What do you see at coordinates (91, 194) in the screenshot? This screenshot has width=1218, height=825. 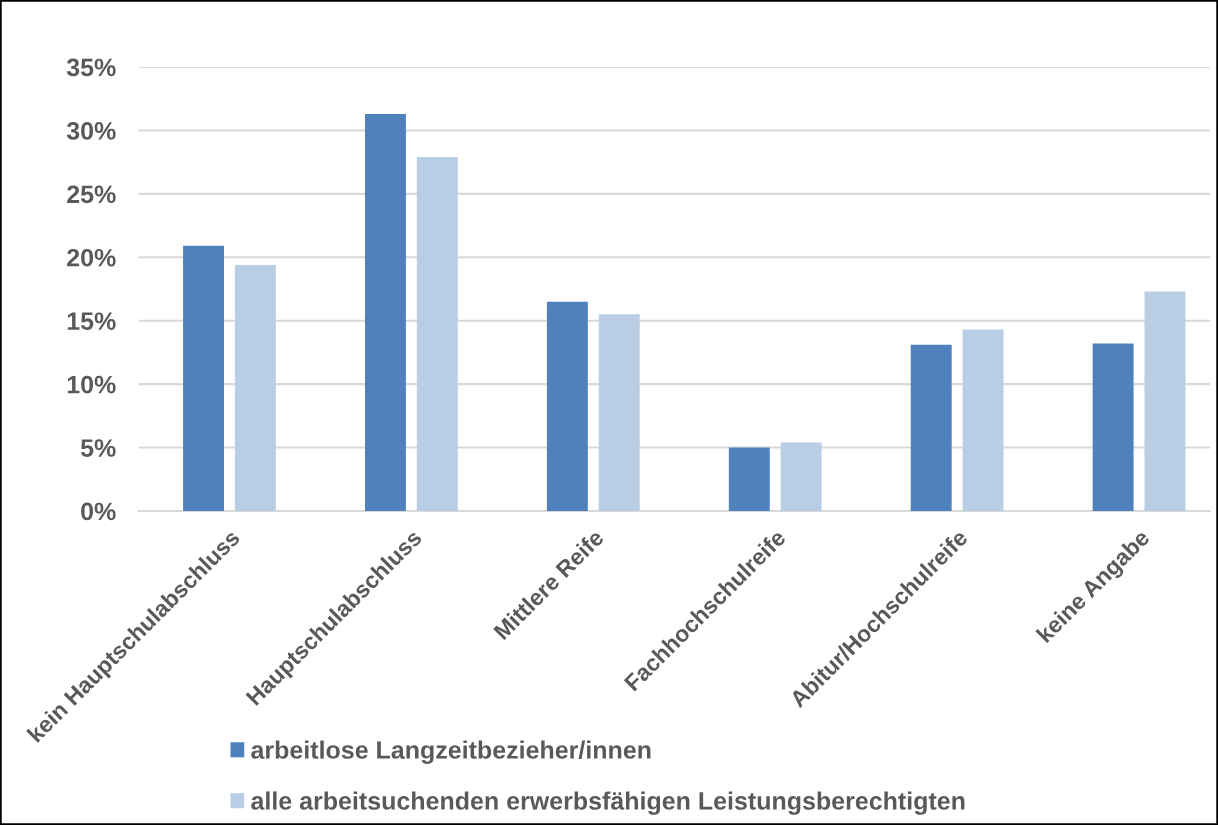 I see `y-tick-label: 25%` at bounding box center [91, 194].